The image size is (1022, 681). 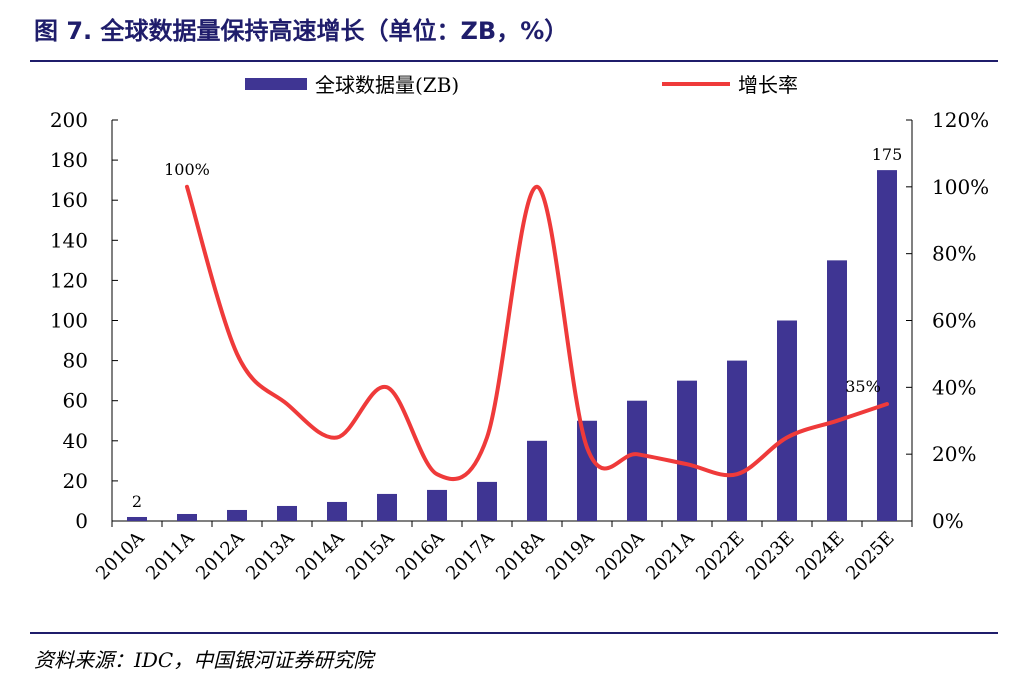 What do you see at coordinates (514, 61) in the screenshot?
I see `title-rule` at bounding box center [514, 61].